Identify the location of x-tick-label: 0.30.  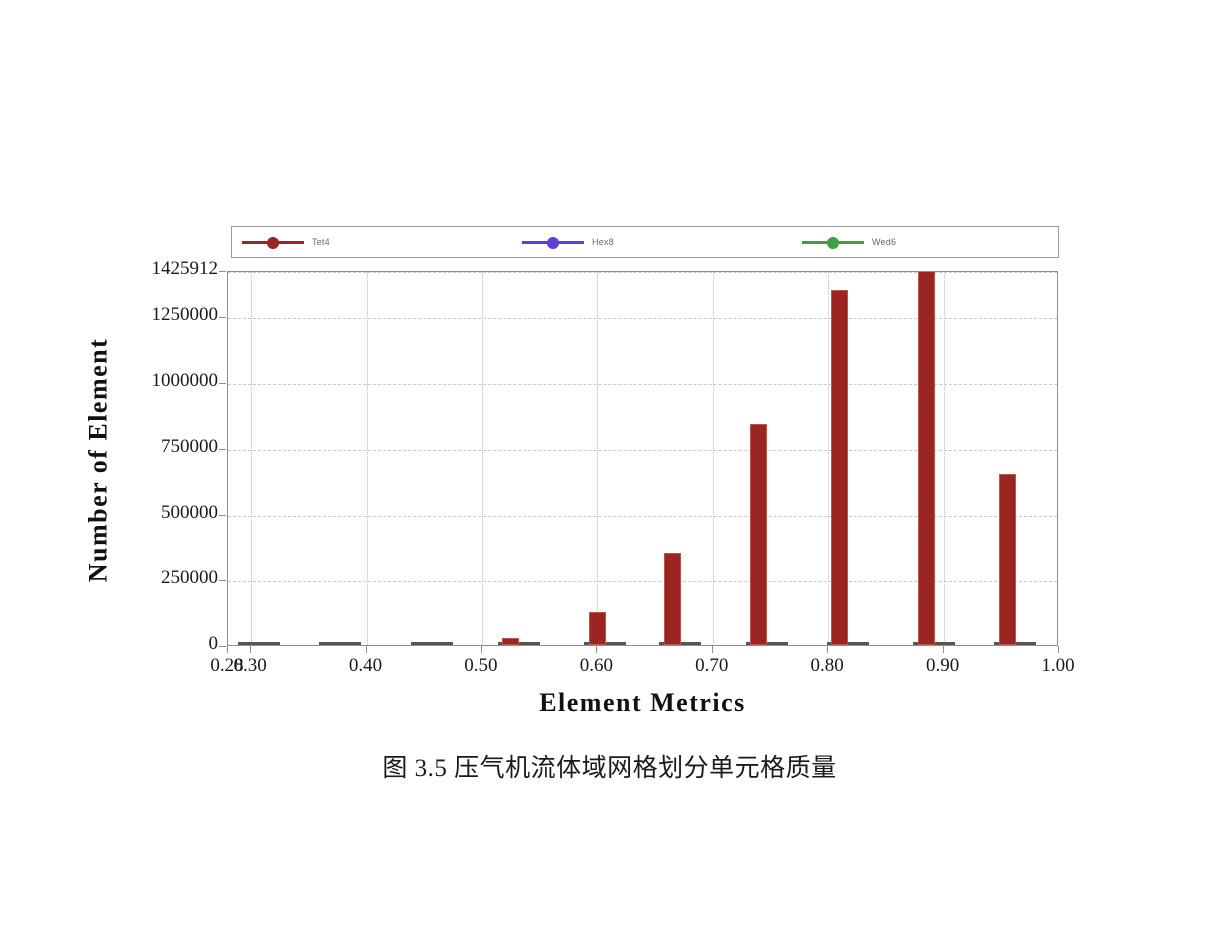
(250, 665).